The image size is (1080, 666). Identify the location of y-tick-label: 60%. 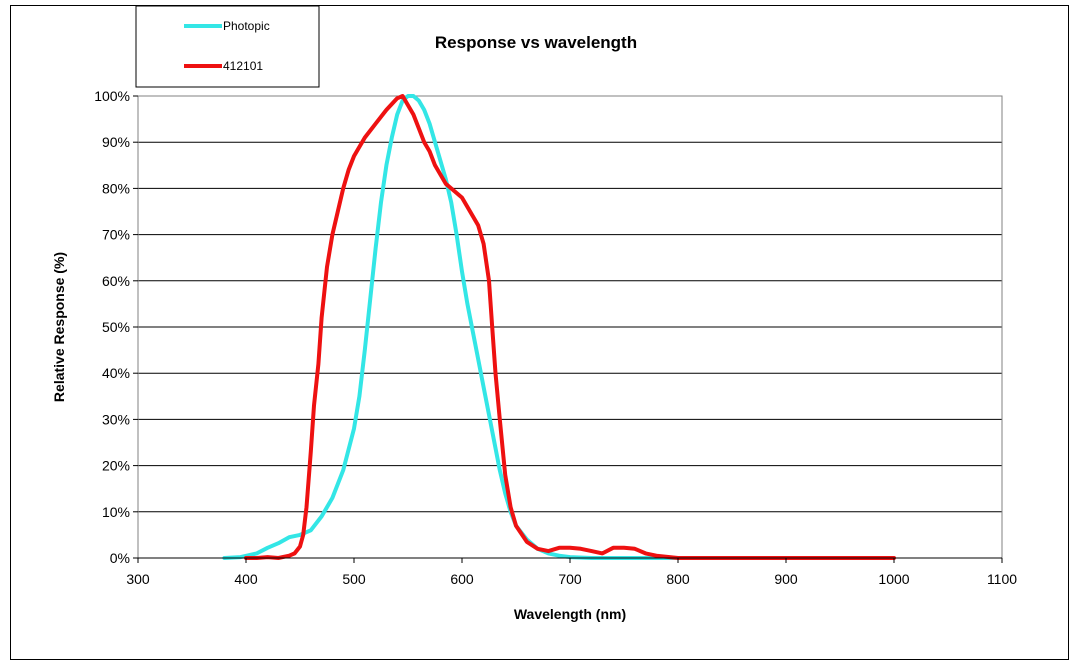
(116, 281).